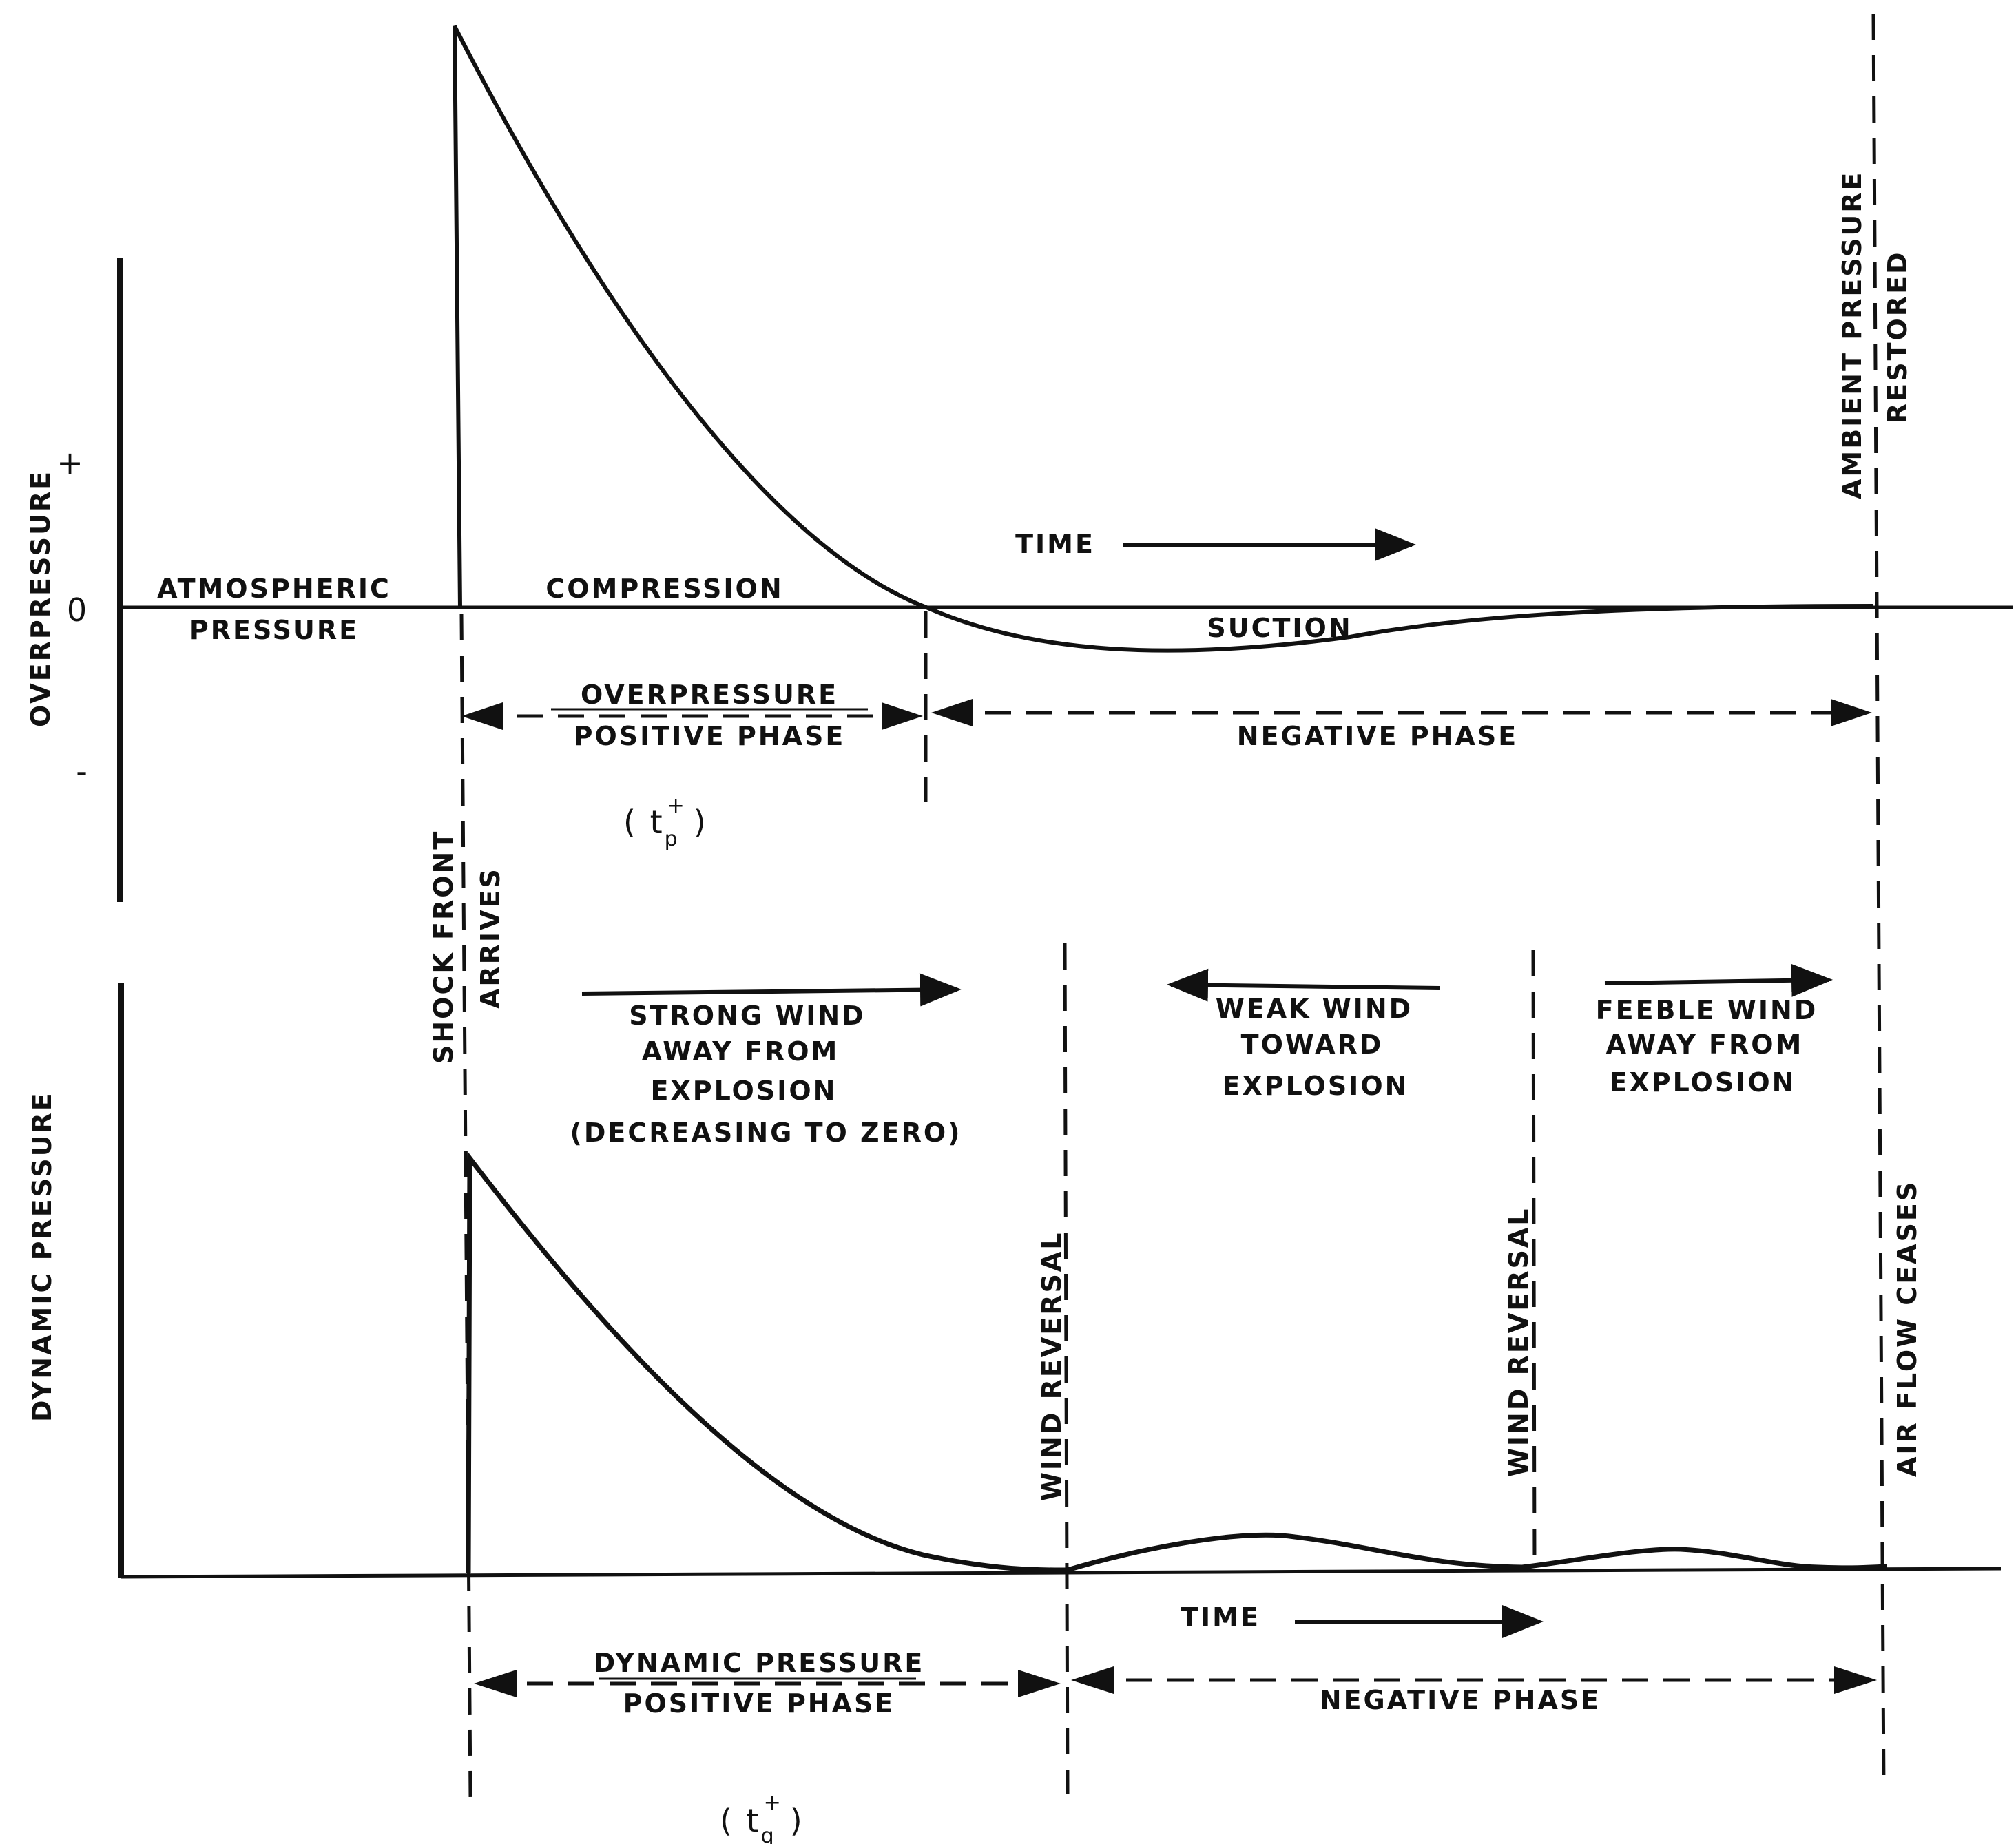 The image size is (2016, 1844). What do you see at coordinates (274, 589) in the screenshot?
I see `atmospheric-label-line1: ATMOSPHERIC` at bounding box center [274, 589].